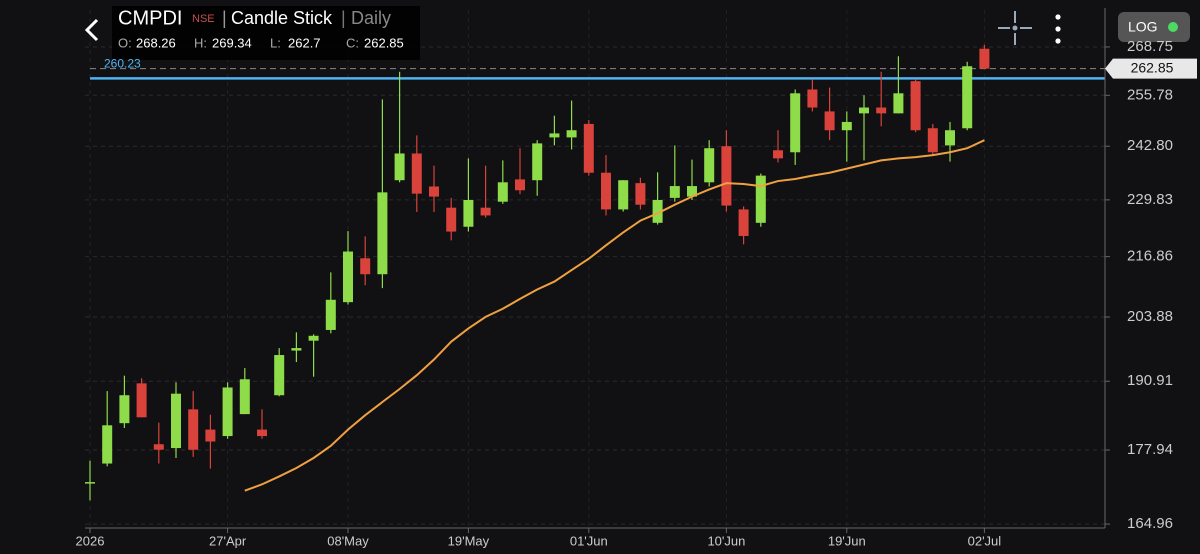  What do you see at coordinates (1150, 449) in the screenshot?
I see `y-tick-label: 177.94` at bounding box center [1150, 449].